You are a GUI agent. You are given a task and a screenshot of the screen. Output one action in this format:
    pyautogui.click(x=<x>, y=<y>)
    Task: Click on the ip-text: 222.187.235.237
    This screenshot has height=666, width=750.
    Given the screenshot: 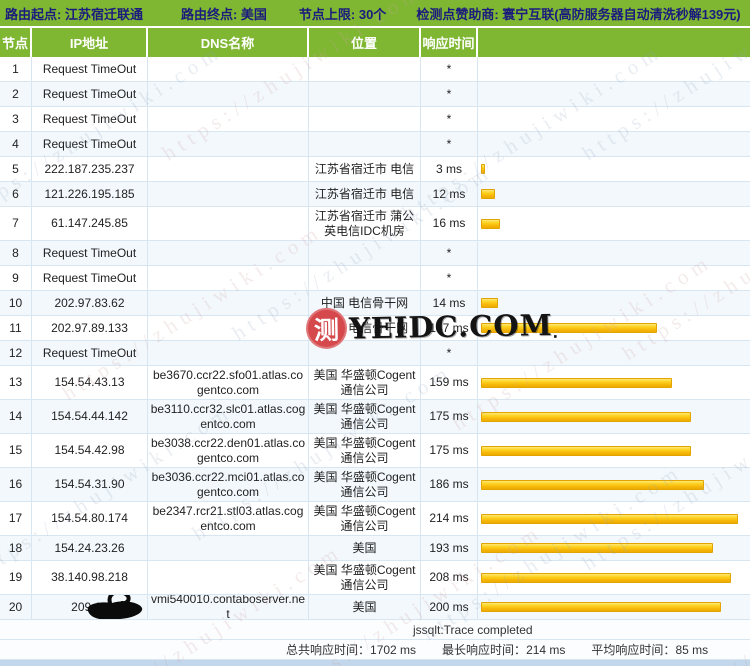 What is the action you would take?
    pyautogui.click(x=89, y=168)
    